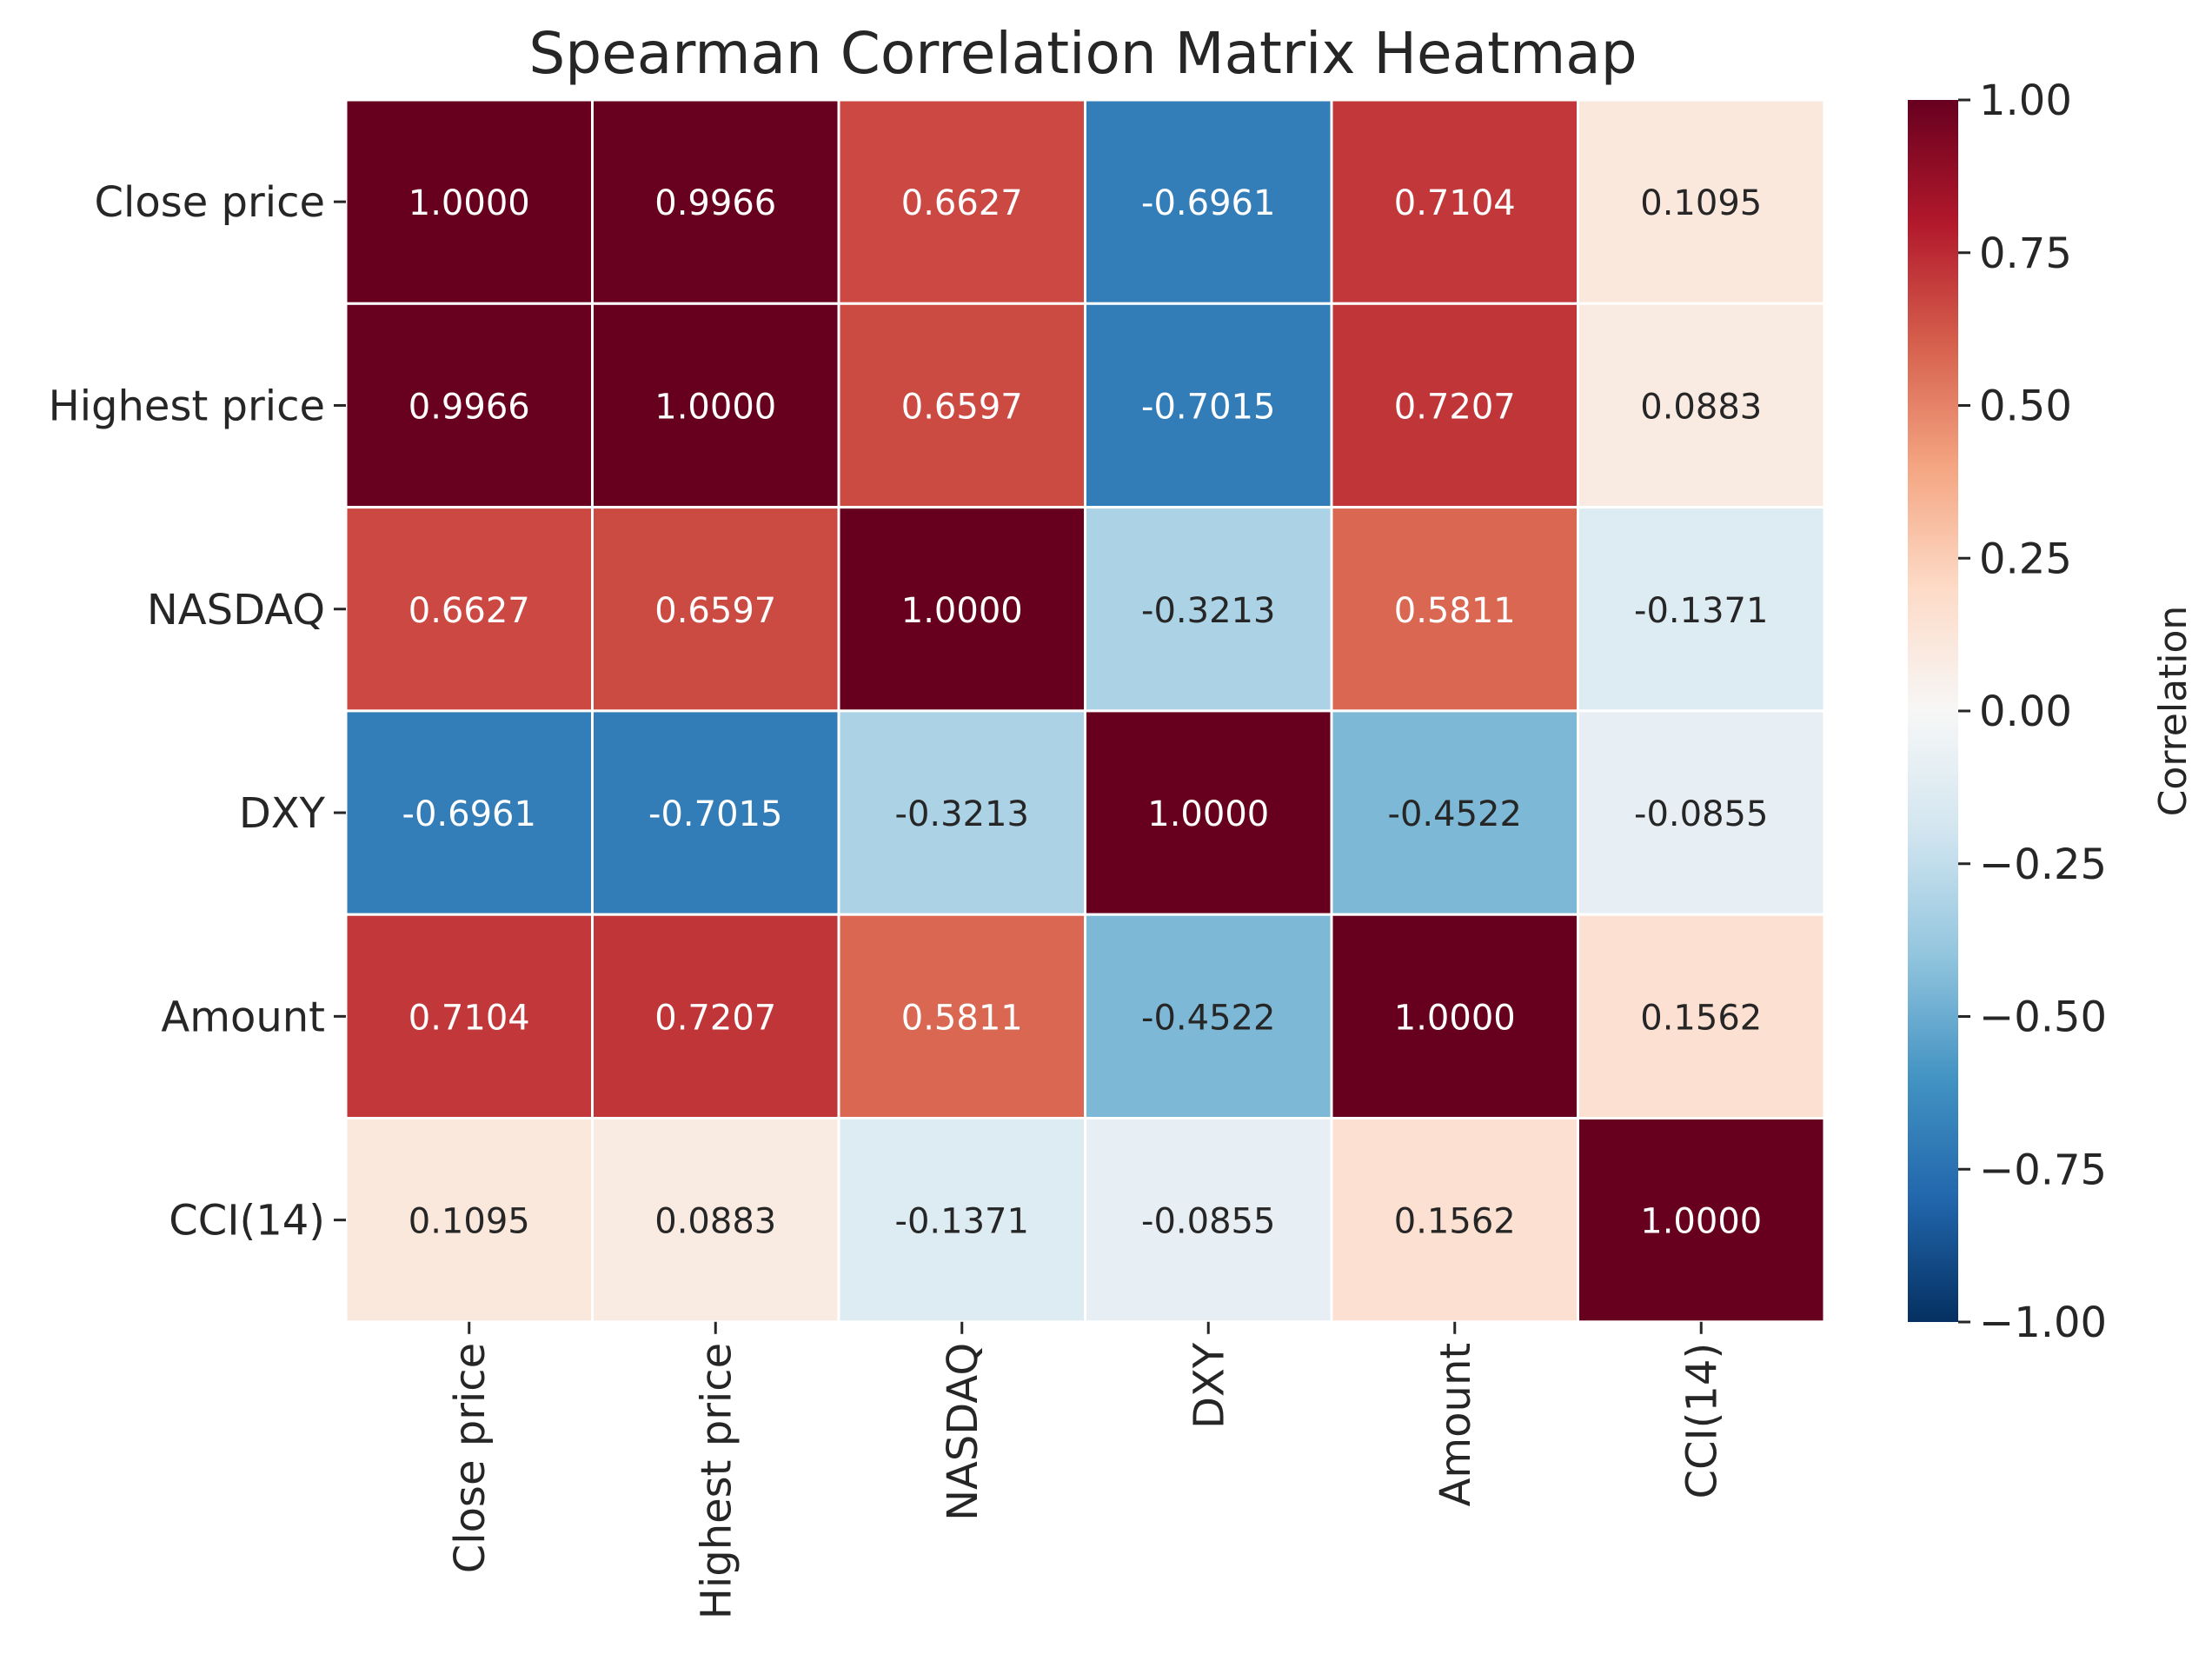 This screenshot has height=1674, width=2212. I want to click on colorbar-label: Correlation, so click(2173, 711).